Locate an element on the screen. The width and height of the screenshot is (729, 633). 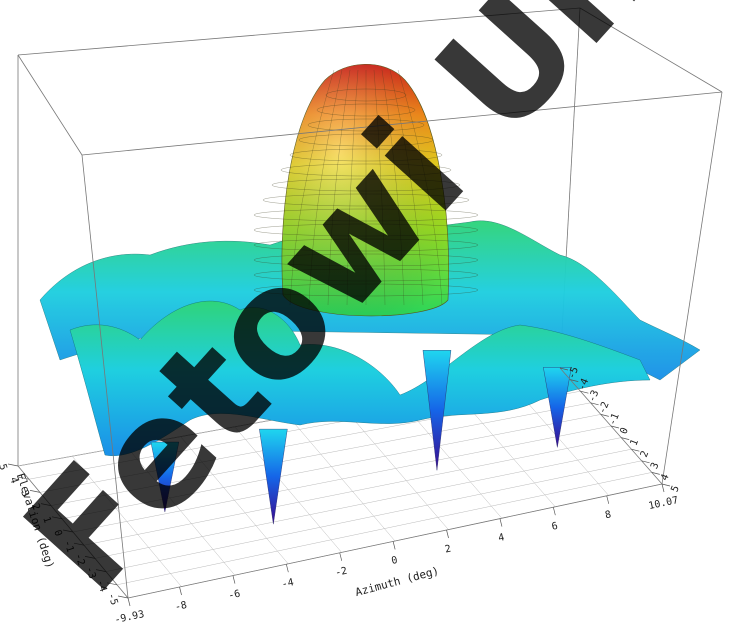
back-y-tick-label-1: -4 is located at coordinates (584, 384).